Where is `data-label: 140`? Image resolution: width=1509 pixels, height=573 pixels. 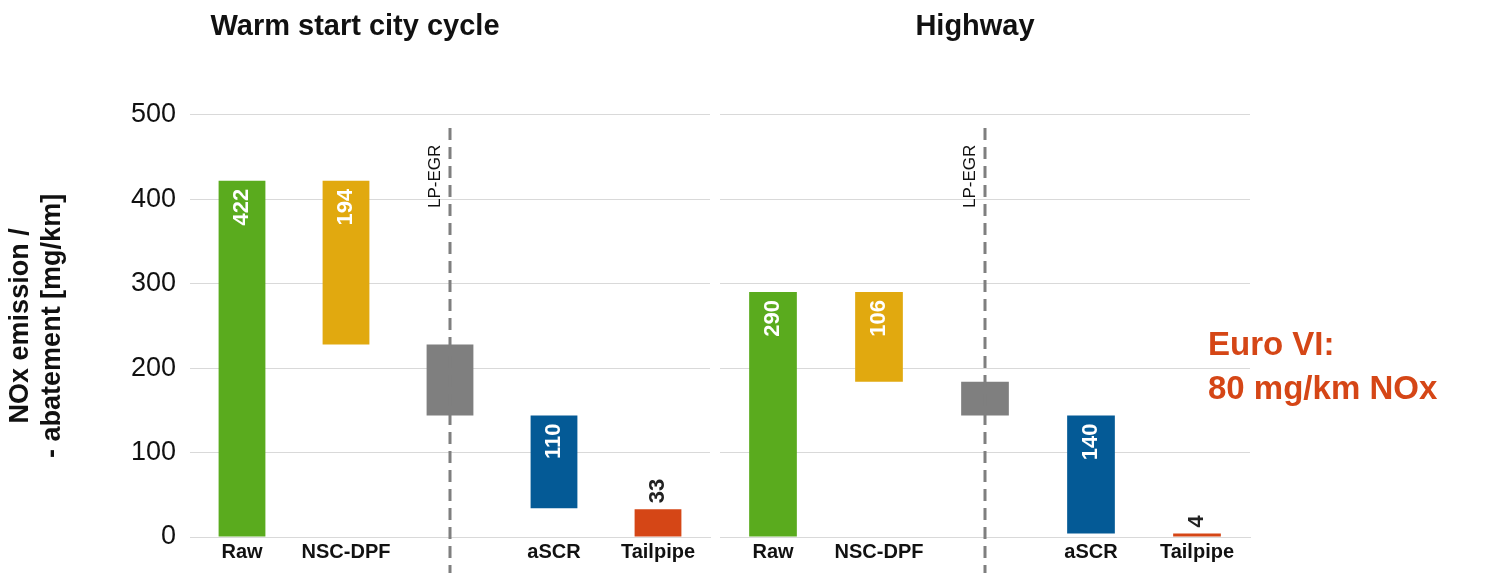 data-label: 140 is located at coordinates (1090, 442).